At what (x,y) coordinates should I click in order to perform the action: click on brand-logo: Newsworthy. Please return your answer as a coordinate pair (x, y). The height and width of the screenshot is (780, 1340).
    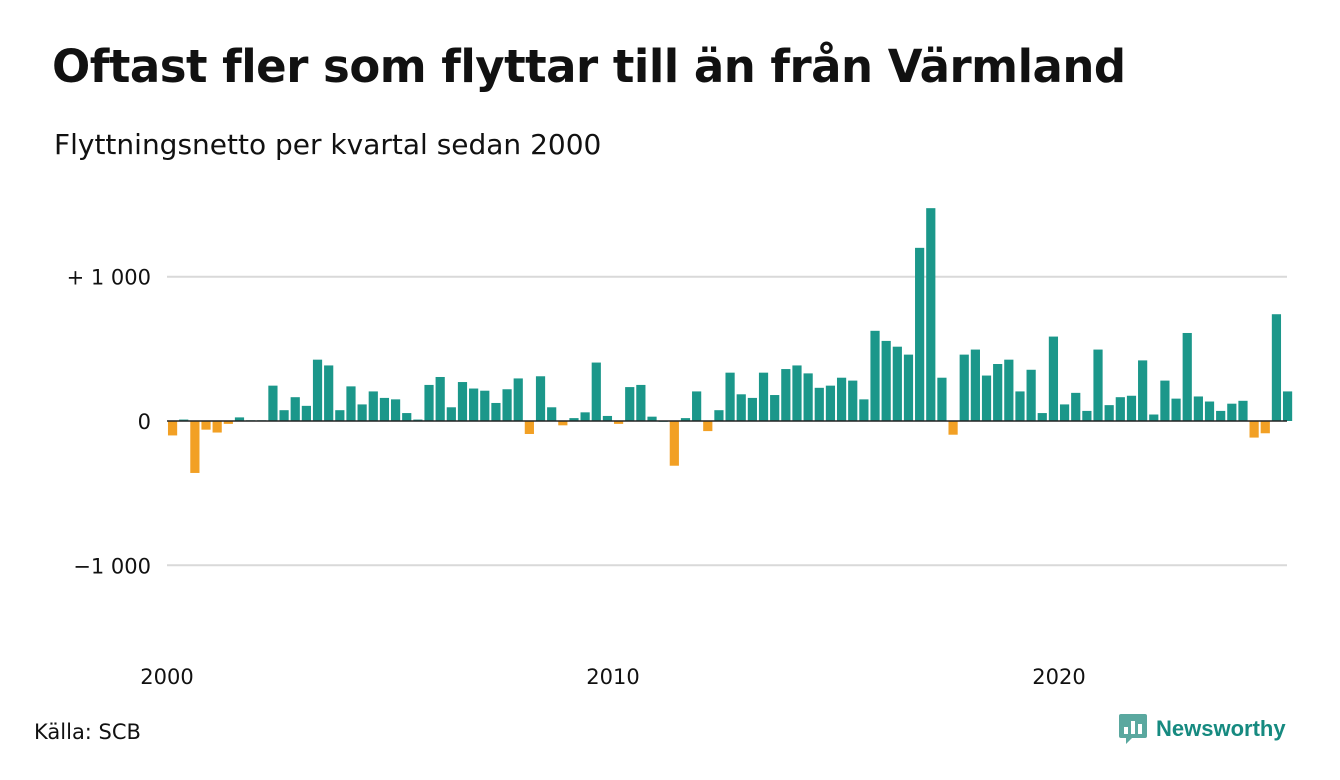
    Looking at the image, I should click on (1202, 729).